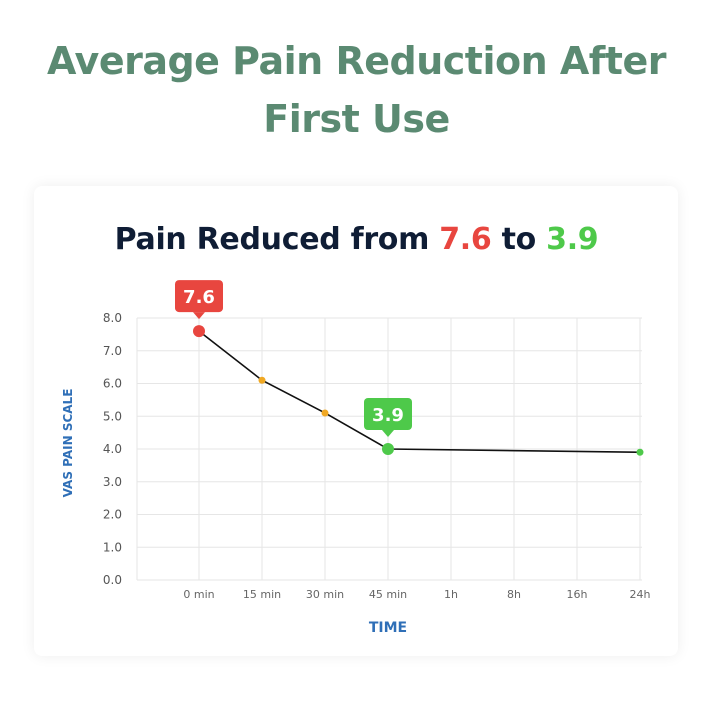 Image resolution: width=713 pixels, height=713 pixels. I want to click on x-tick-label: 16h, so click(577, 594).